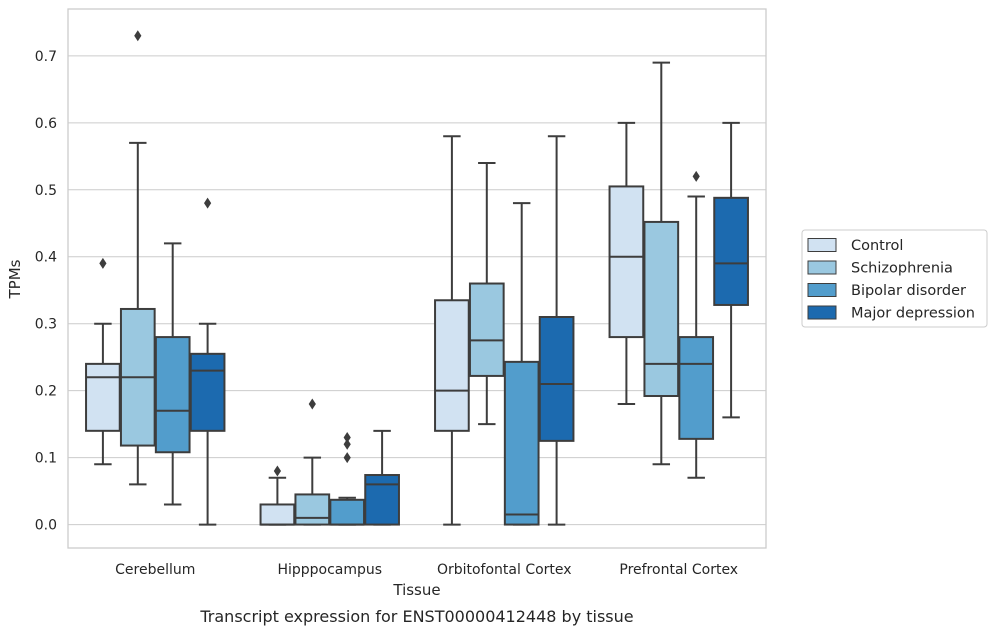 The image size is (997, 634). I want to click on legend-label: Control, so click(877, 246).